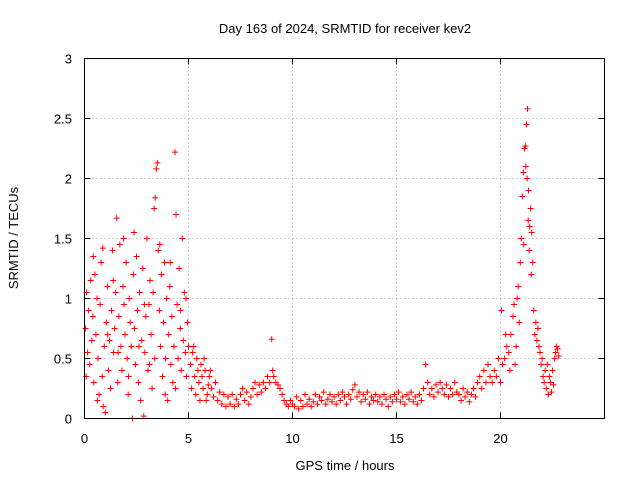  Describe the element at coordinates (396, 438) in the screenshot. I see `x-tick-label: 15` at that location.